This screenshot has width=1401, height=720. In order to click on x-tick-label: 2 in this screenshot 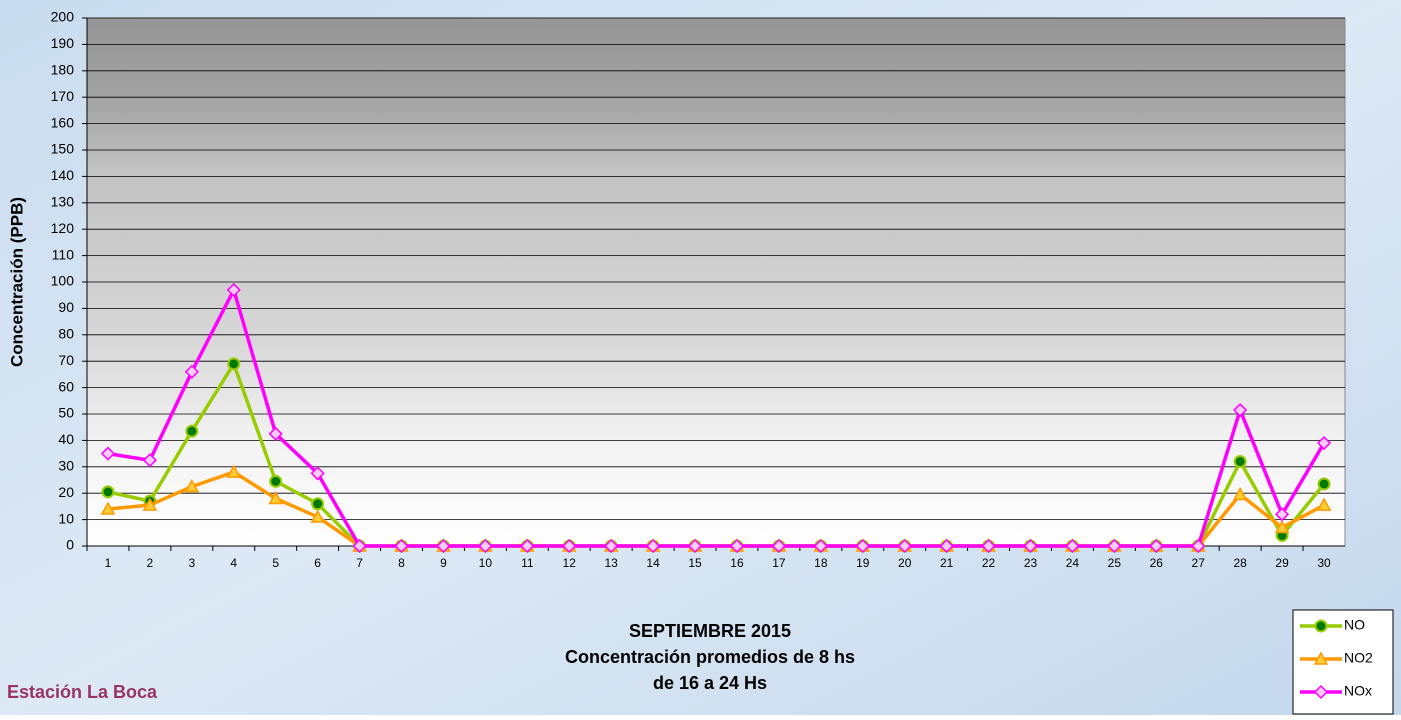, I will do `click(150, 563)`.